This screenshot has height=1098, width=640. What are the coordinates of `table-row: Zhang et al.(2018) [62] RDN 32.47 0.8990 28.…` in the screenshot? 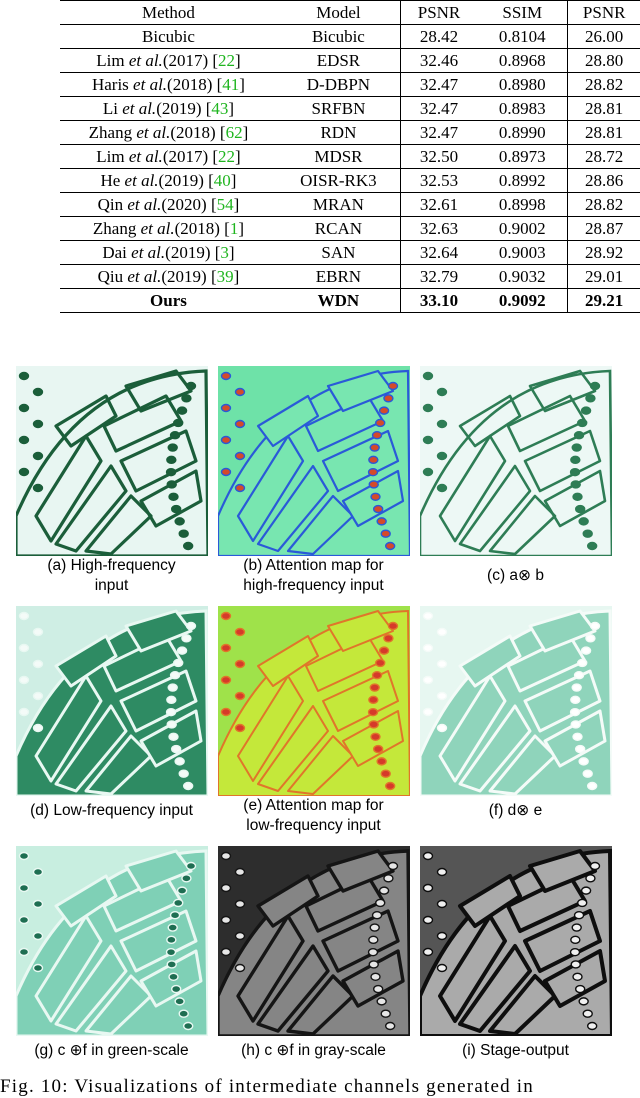 It's located at (350, 132).